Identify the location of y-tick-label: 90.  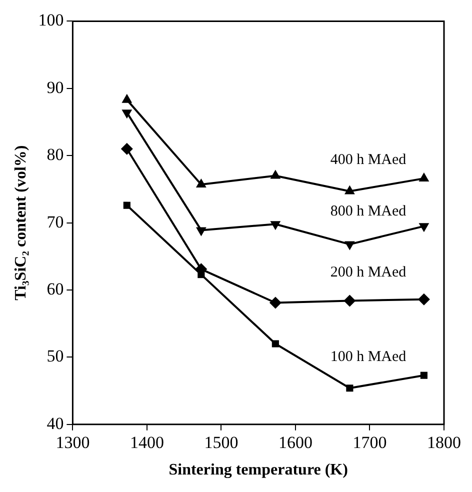
(55, 87).